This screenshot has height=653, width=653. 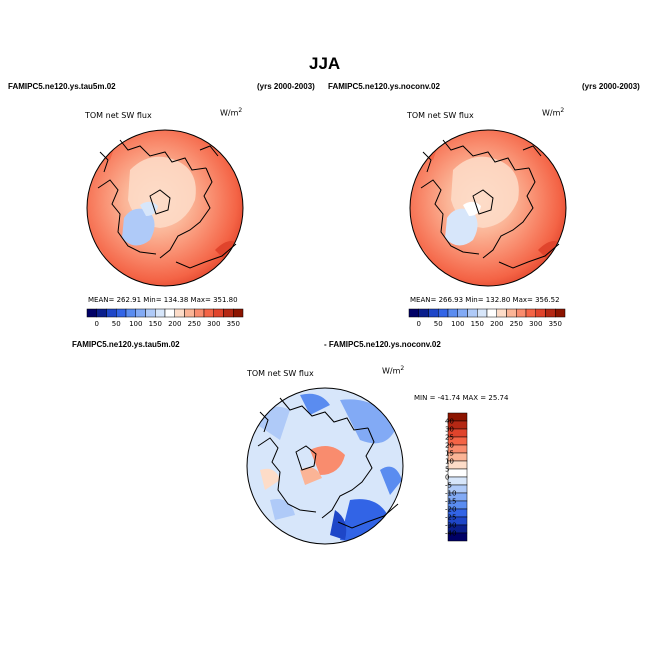 What do you see at coordinates (384, 86) in the screenshot?
I see `panel2-case-label: FAMIPC5.ne120.ys.noconv.02` at bounding box center [384, 86].